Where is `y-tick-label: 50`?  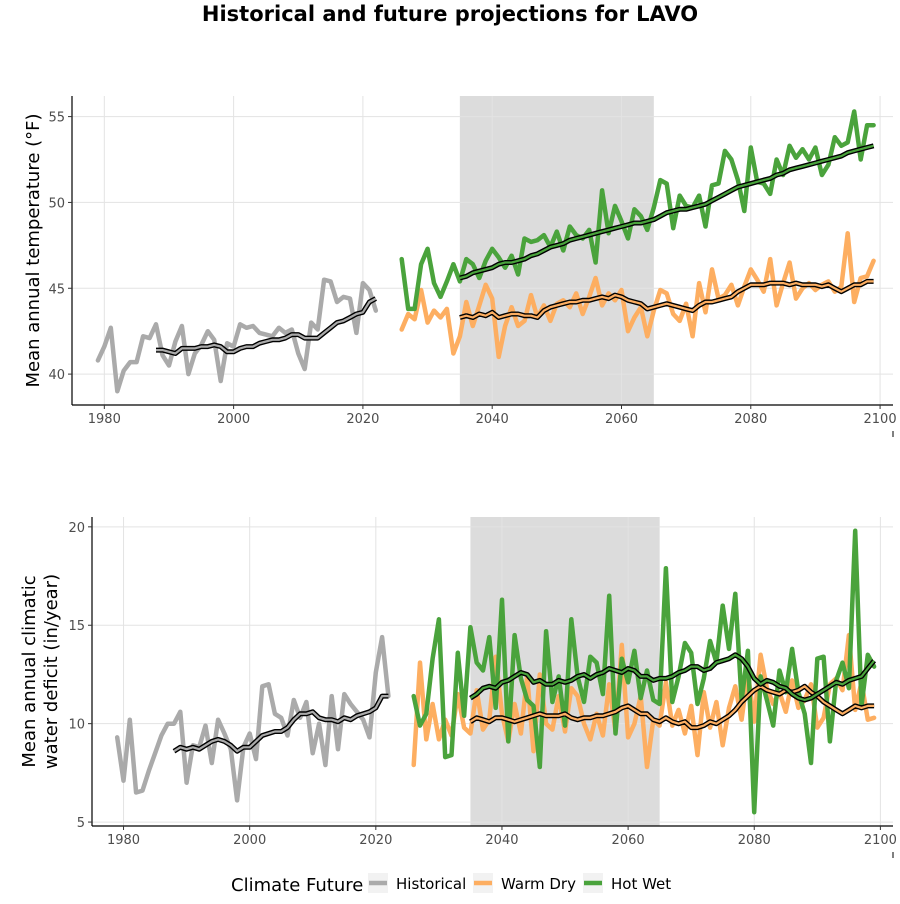 y-tick-label: 50 is located at coordinates (56, 203).